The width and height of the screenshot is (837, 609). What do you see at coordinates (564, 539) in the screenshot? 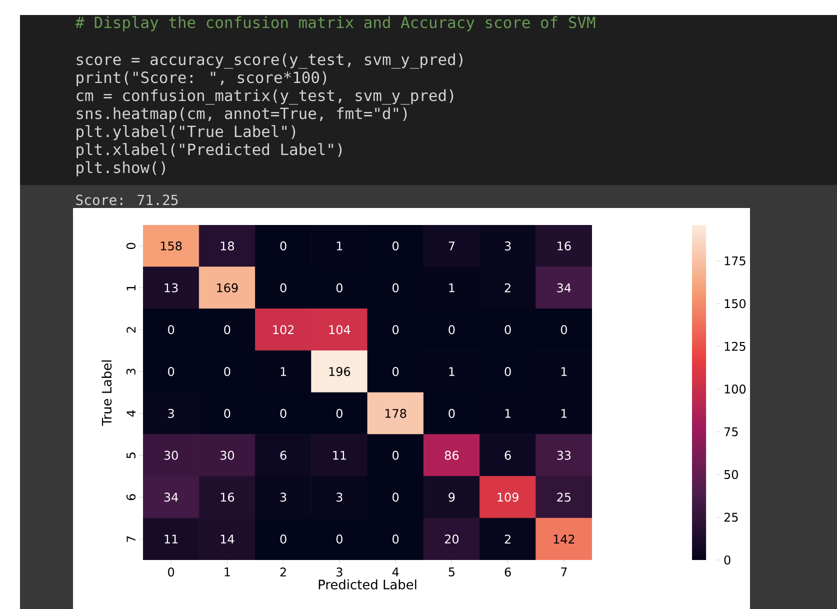
I see `data-label: 142` at bounding box center [564, 539].